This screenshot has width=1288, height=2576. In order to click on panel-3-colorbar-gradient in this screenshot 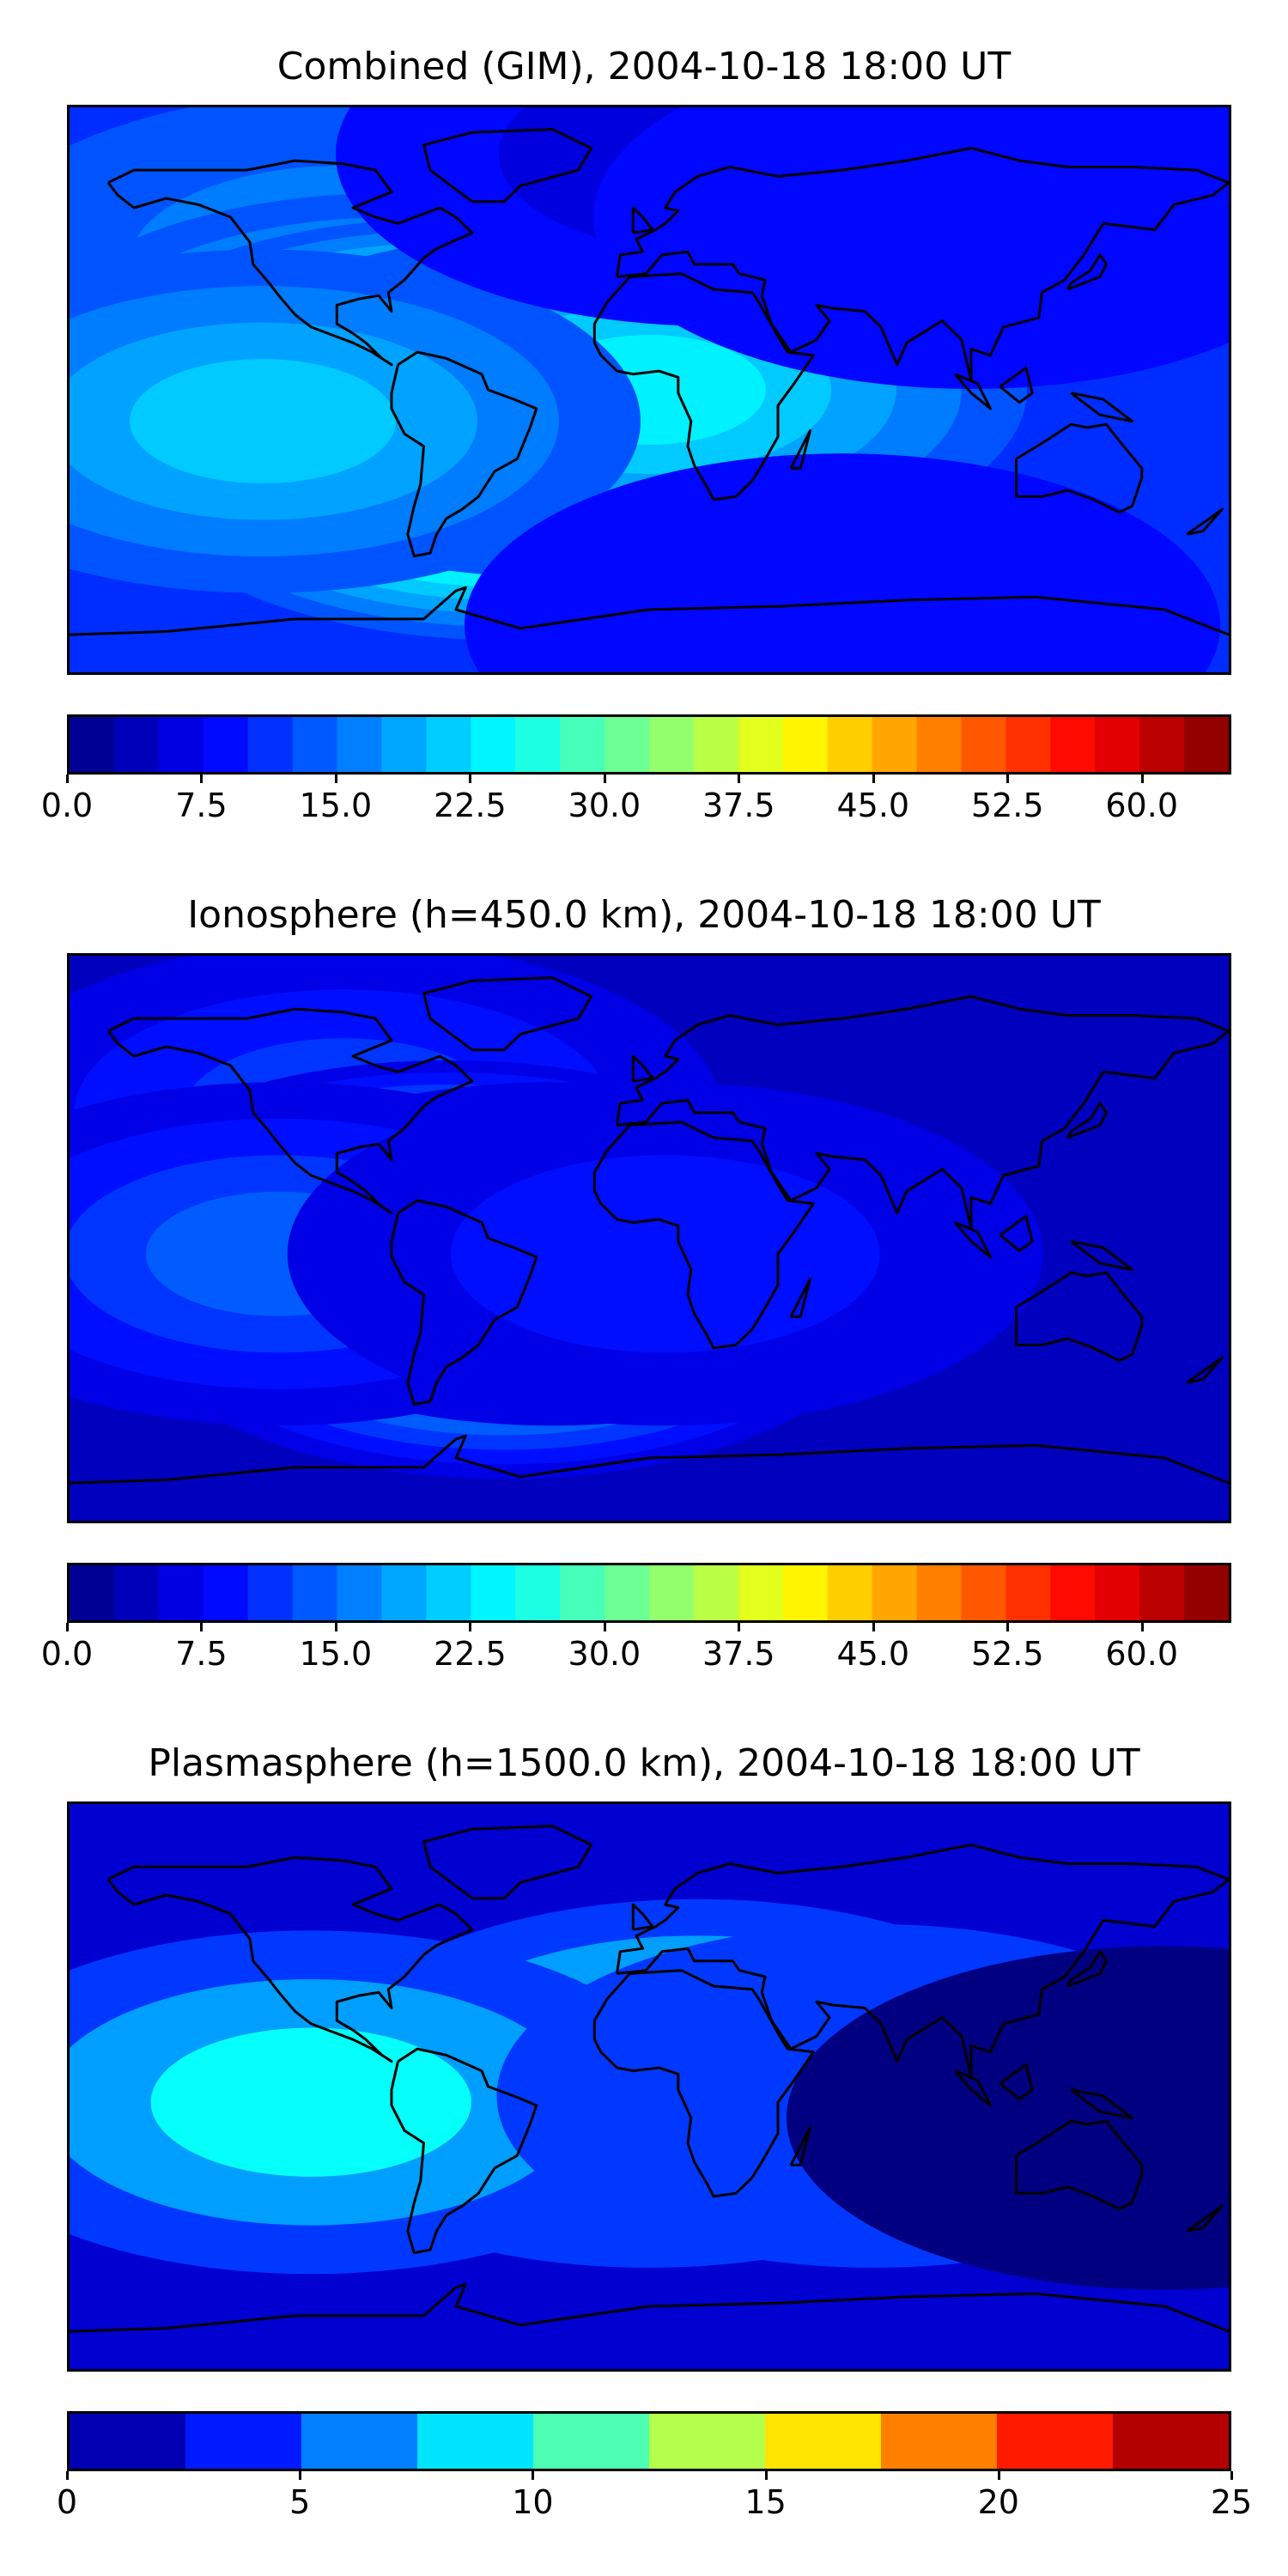, I will do `click(649, 2441)`.